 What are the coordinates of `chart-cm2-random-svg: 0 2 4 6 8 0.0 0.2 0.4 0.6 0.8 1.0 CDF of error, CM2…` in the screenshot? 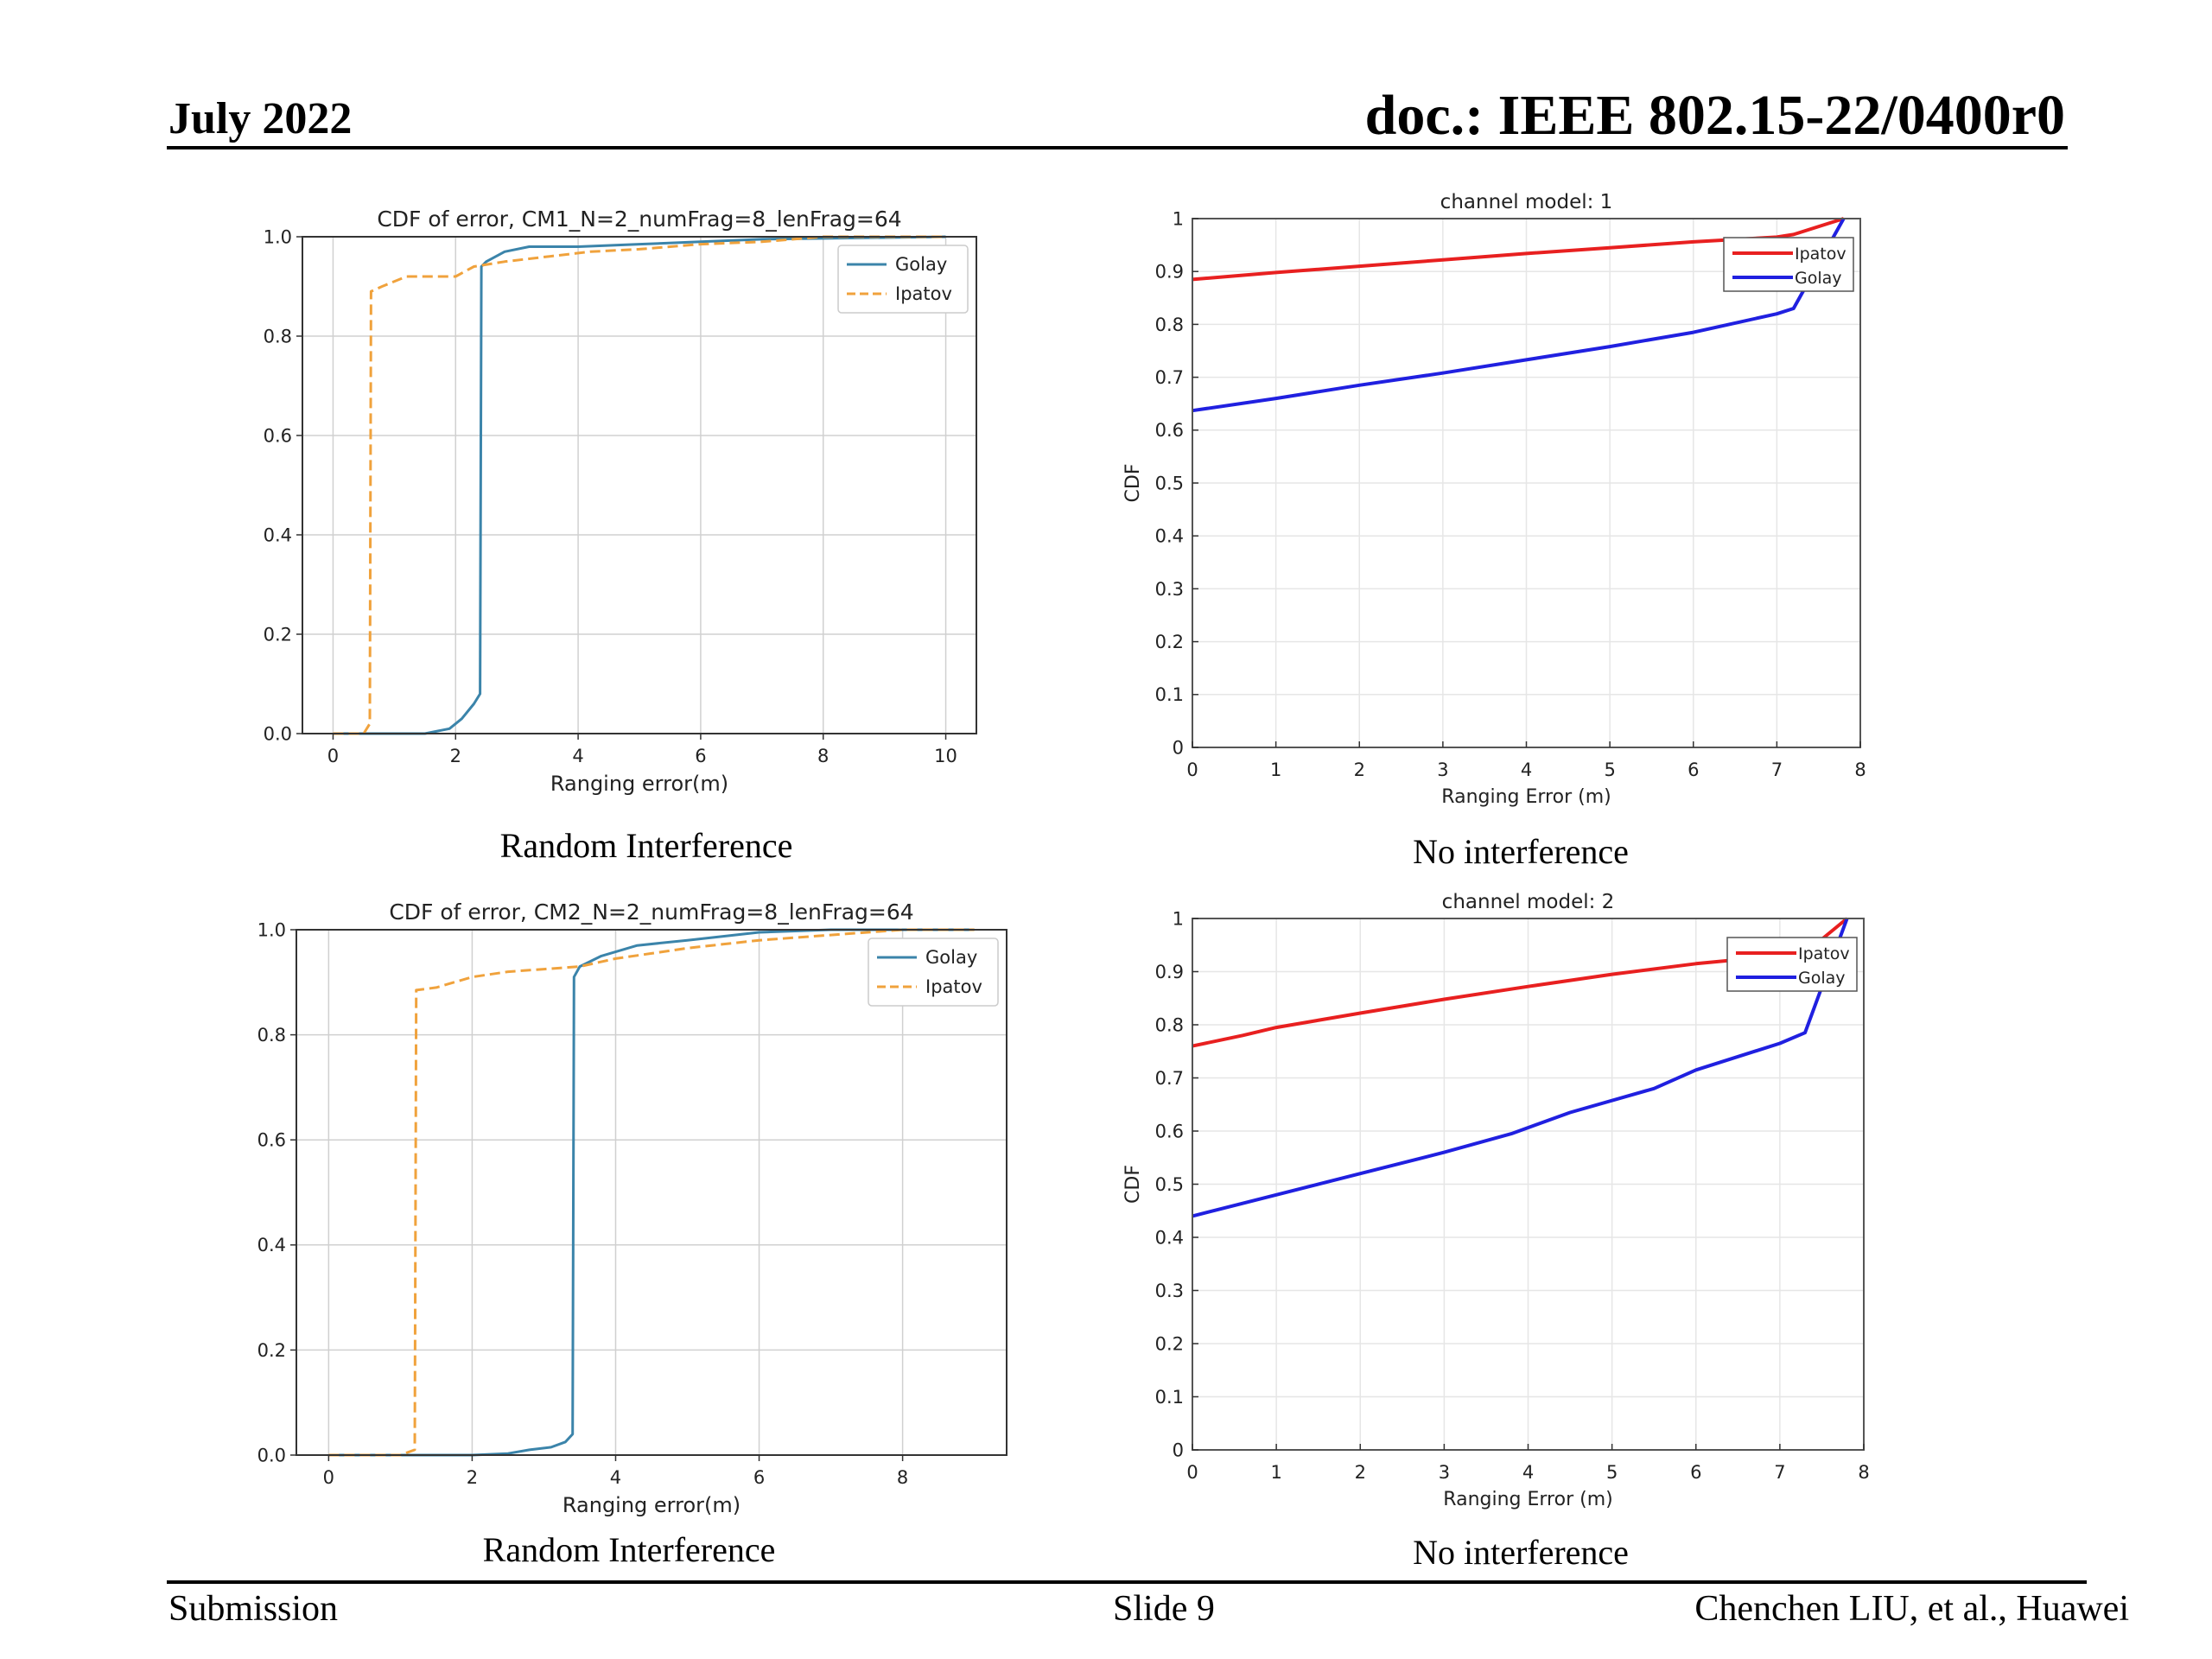 It's located at (632, 1208).